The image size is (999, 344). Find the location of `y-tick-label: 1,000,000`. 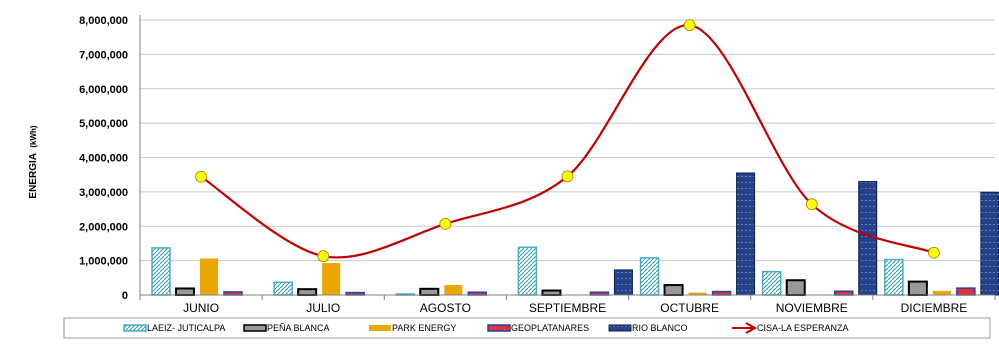

y-tick-label: 1,000,000 is located at coordinates (103, 262).